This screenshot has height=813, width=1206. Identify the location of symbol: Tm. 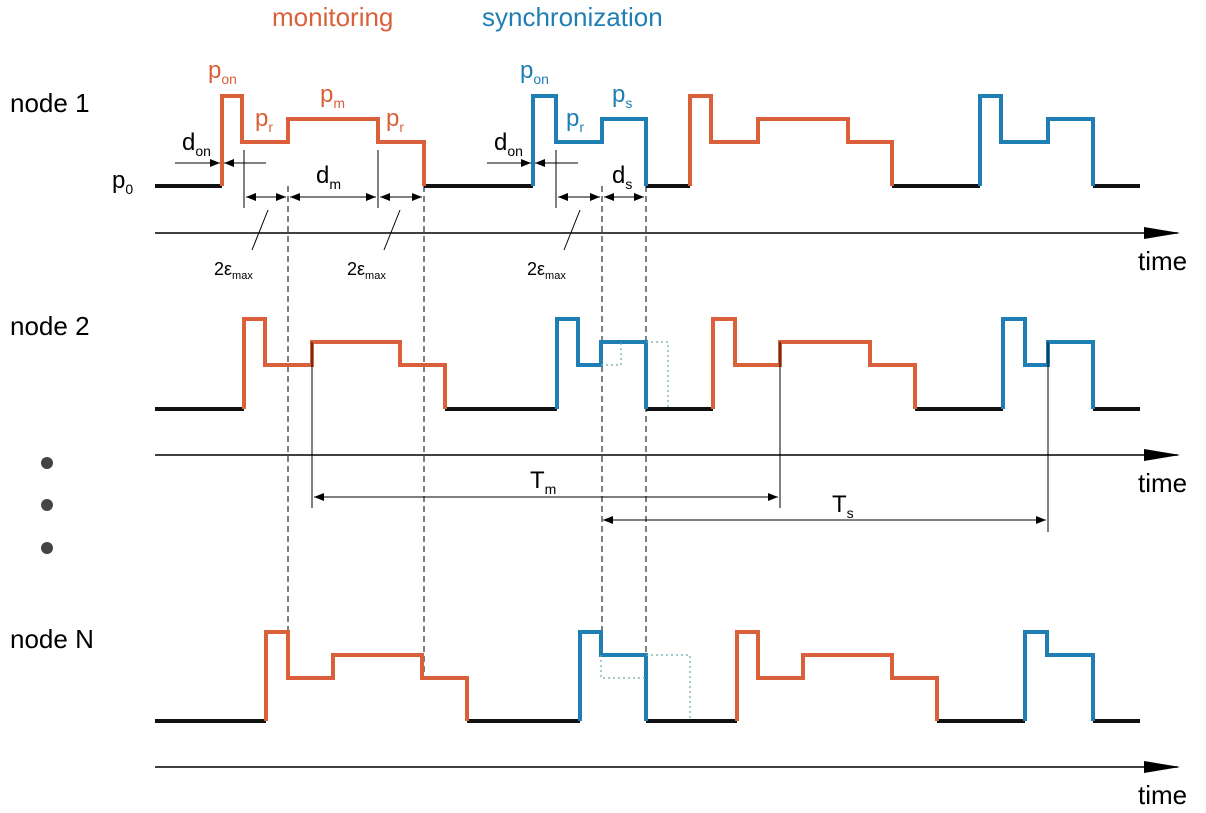
(543, 482).